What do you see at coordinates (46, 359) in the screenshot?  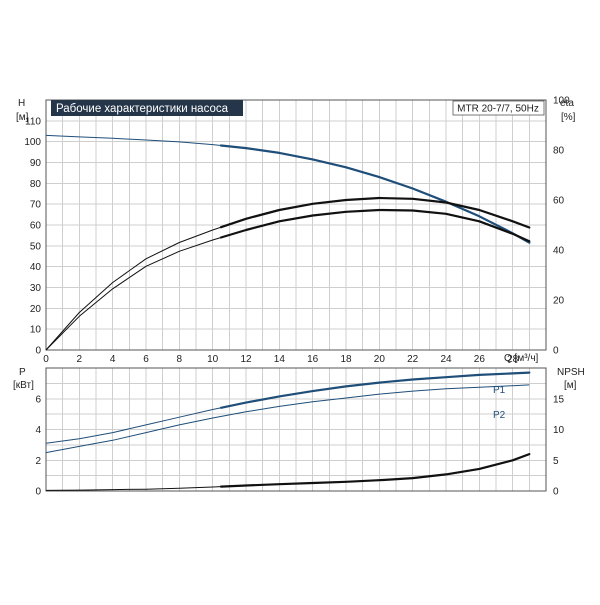 I see `x-tick-label: 0` at bounding box center [46, 359].